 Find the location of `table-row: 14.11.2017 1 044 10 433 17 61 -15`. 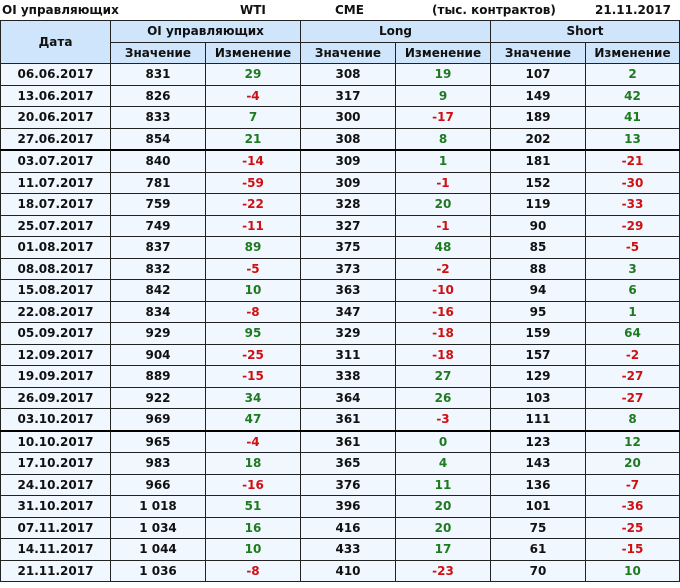

table-row: 14.11.2017 1 044 10 433 17 61 -15 is located at coordinates (340, 549).